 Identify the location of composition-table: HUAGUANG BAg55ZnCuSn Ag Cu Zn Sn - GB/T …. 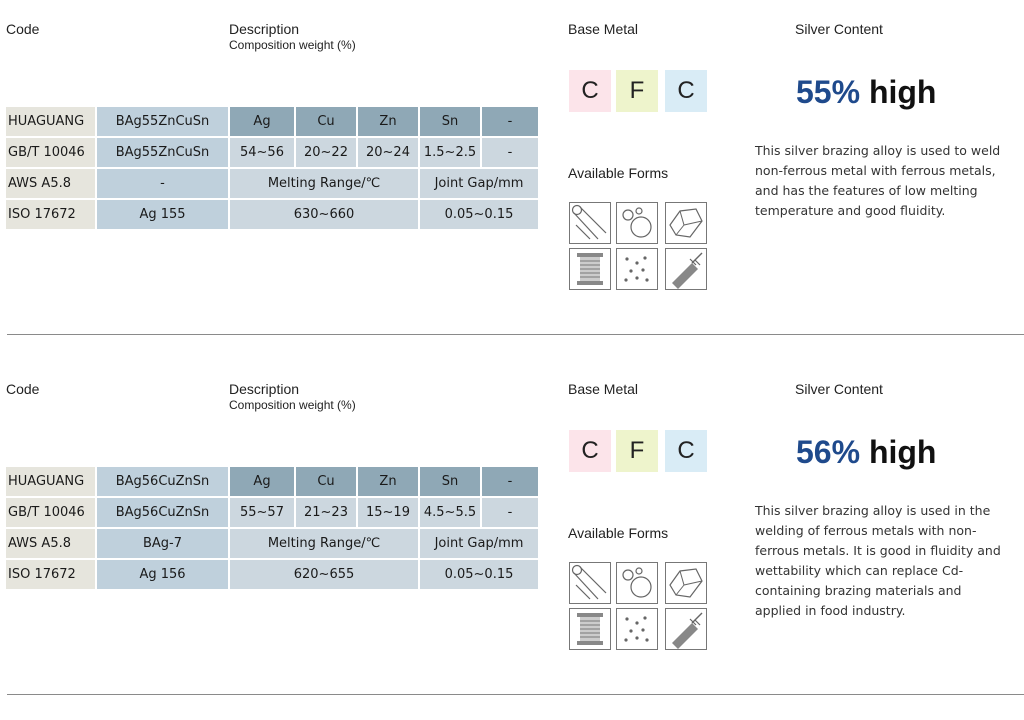
(273, 169).